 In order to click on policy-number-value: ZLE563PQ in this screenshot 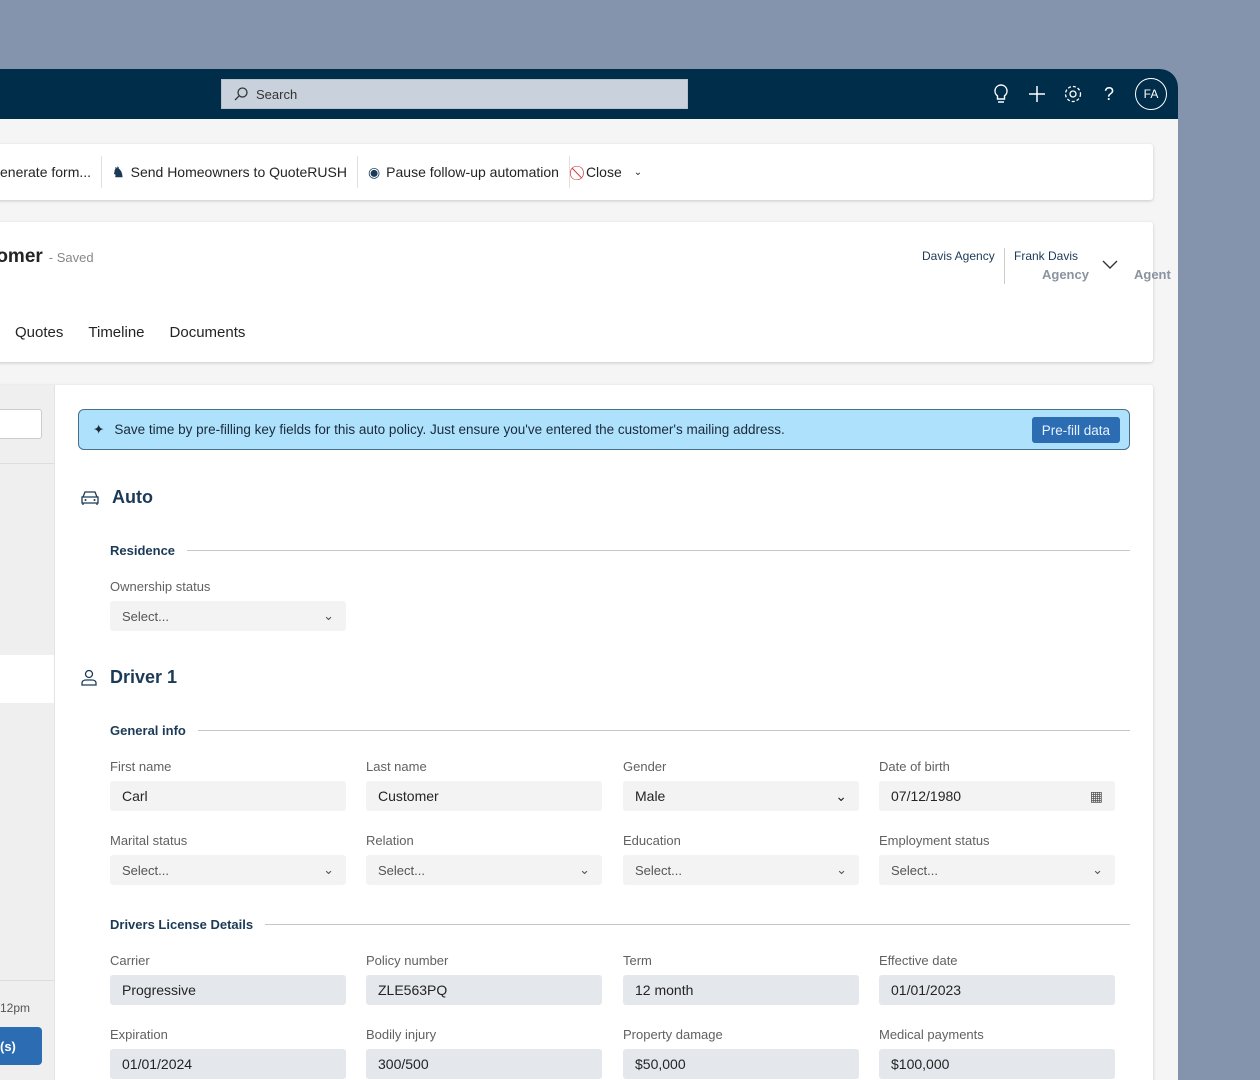, I will do `click(413, 990)`.